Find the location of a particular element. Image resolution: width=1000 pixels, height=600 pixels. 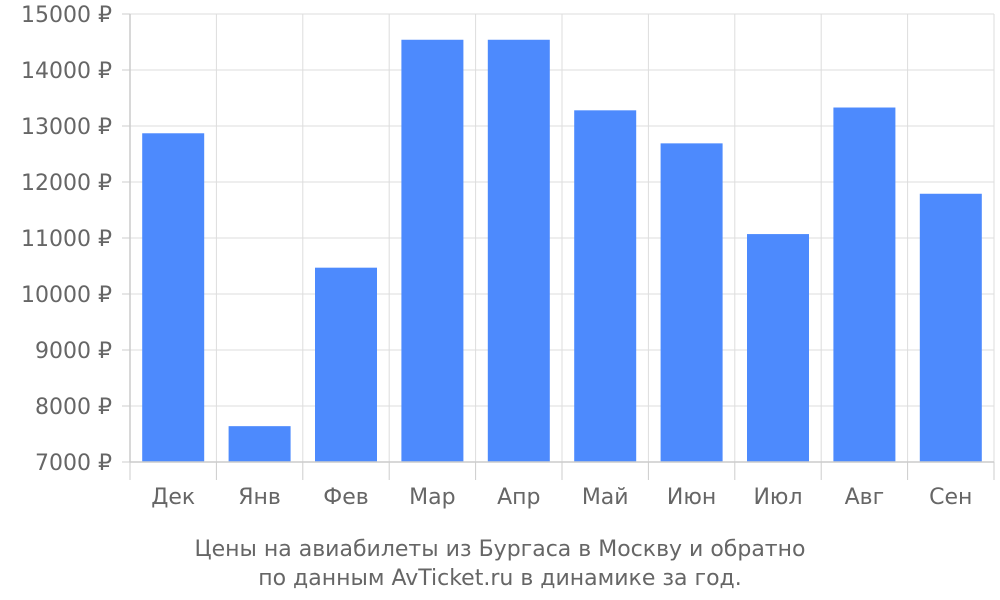

y-tick-label: 11000 ₽ is located at coordinates (66, 239).